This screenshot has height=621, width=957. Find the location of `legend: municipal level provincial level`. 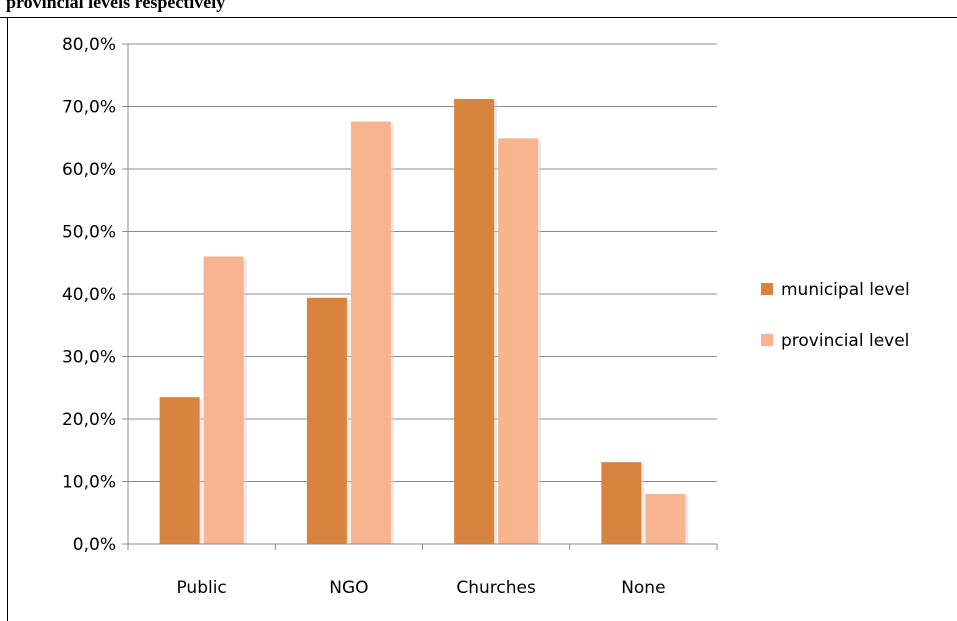

legend: municipal level provincial level is located at coordinates (835, 315).